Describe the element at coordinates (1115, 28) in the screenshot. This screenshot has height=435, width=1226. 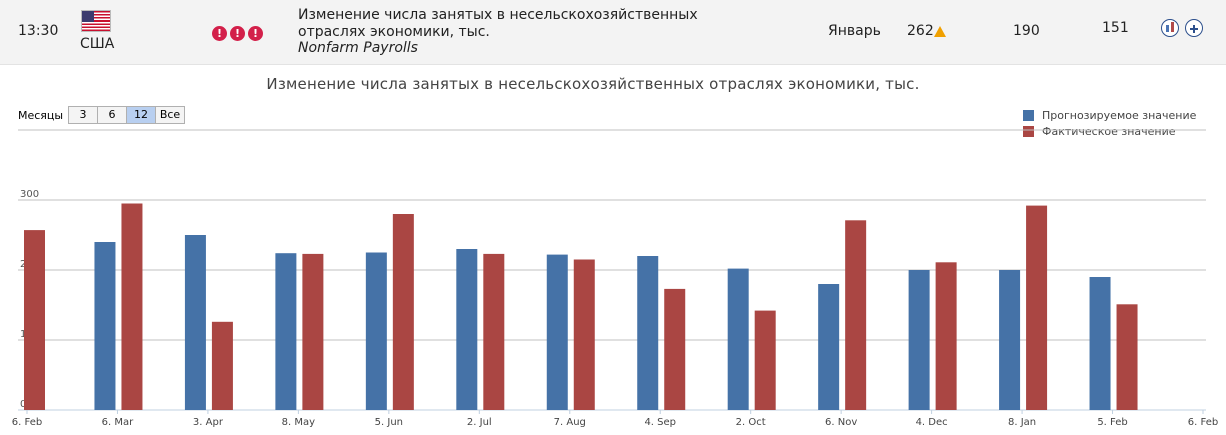
I see `actual-value: 151` at that location.